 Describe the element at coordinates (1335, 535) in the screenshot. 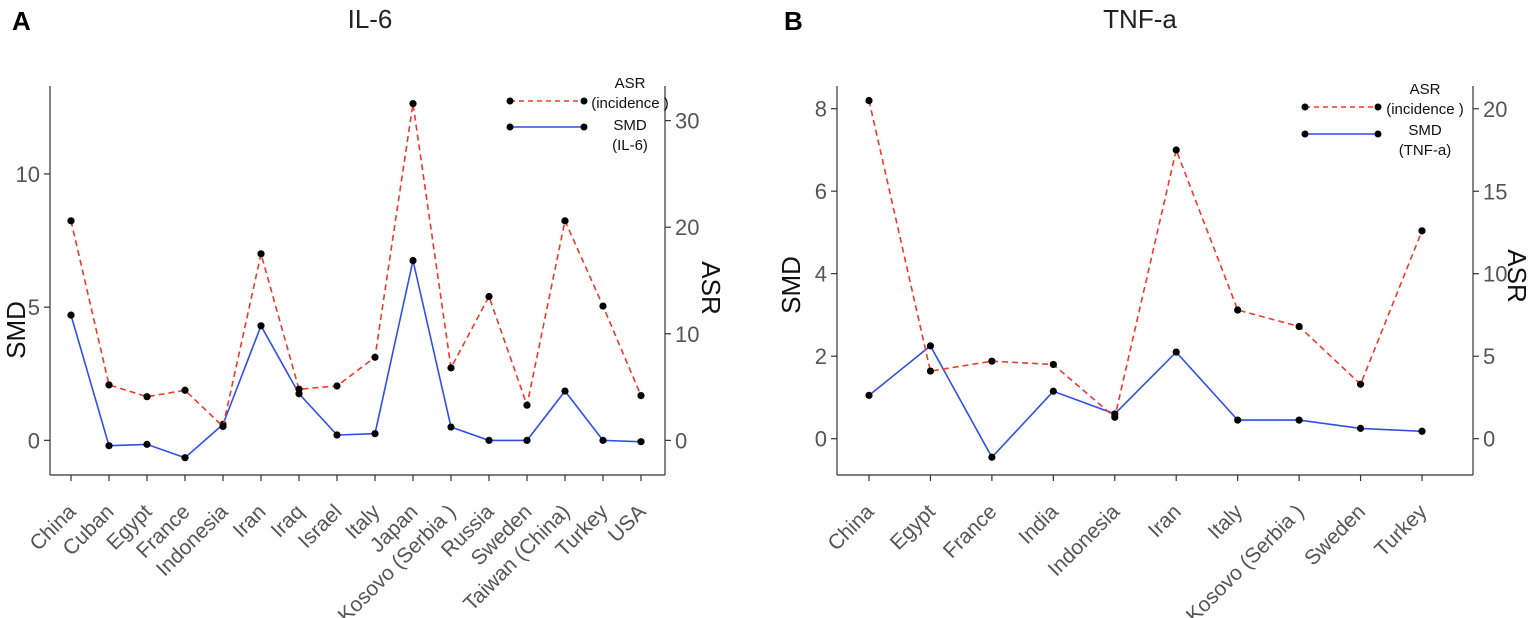

I see `x-tick-label: Sweden` at that location.